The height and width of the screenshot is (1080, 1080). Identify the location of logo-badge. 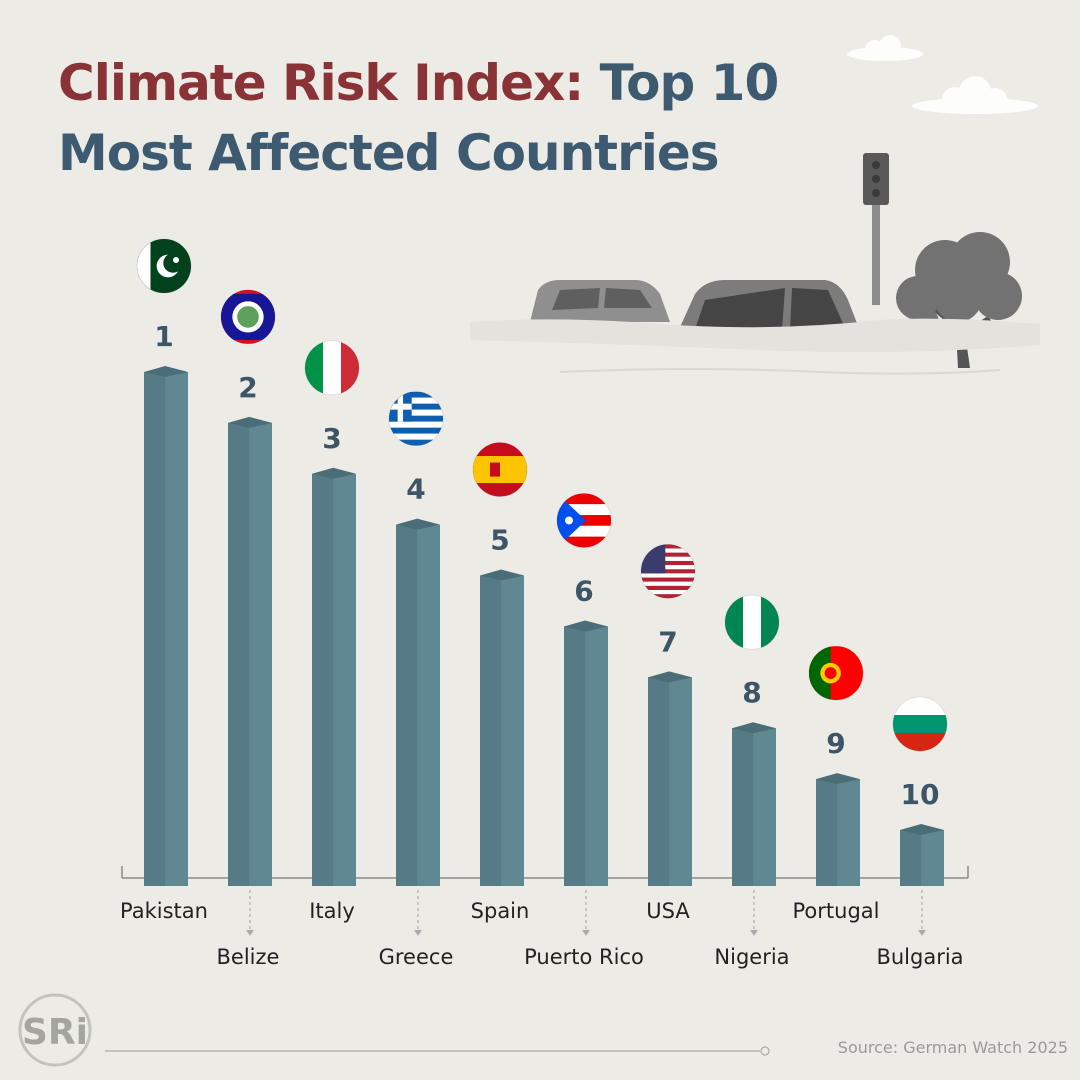
(55, 1030).